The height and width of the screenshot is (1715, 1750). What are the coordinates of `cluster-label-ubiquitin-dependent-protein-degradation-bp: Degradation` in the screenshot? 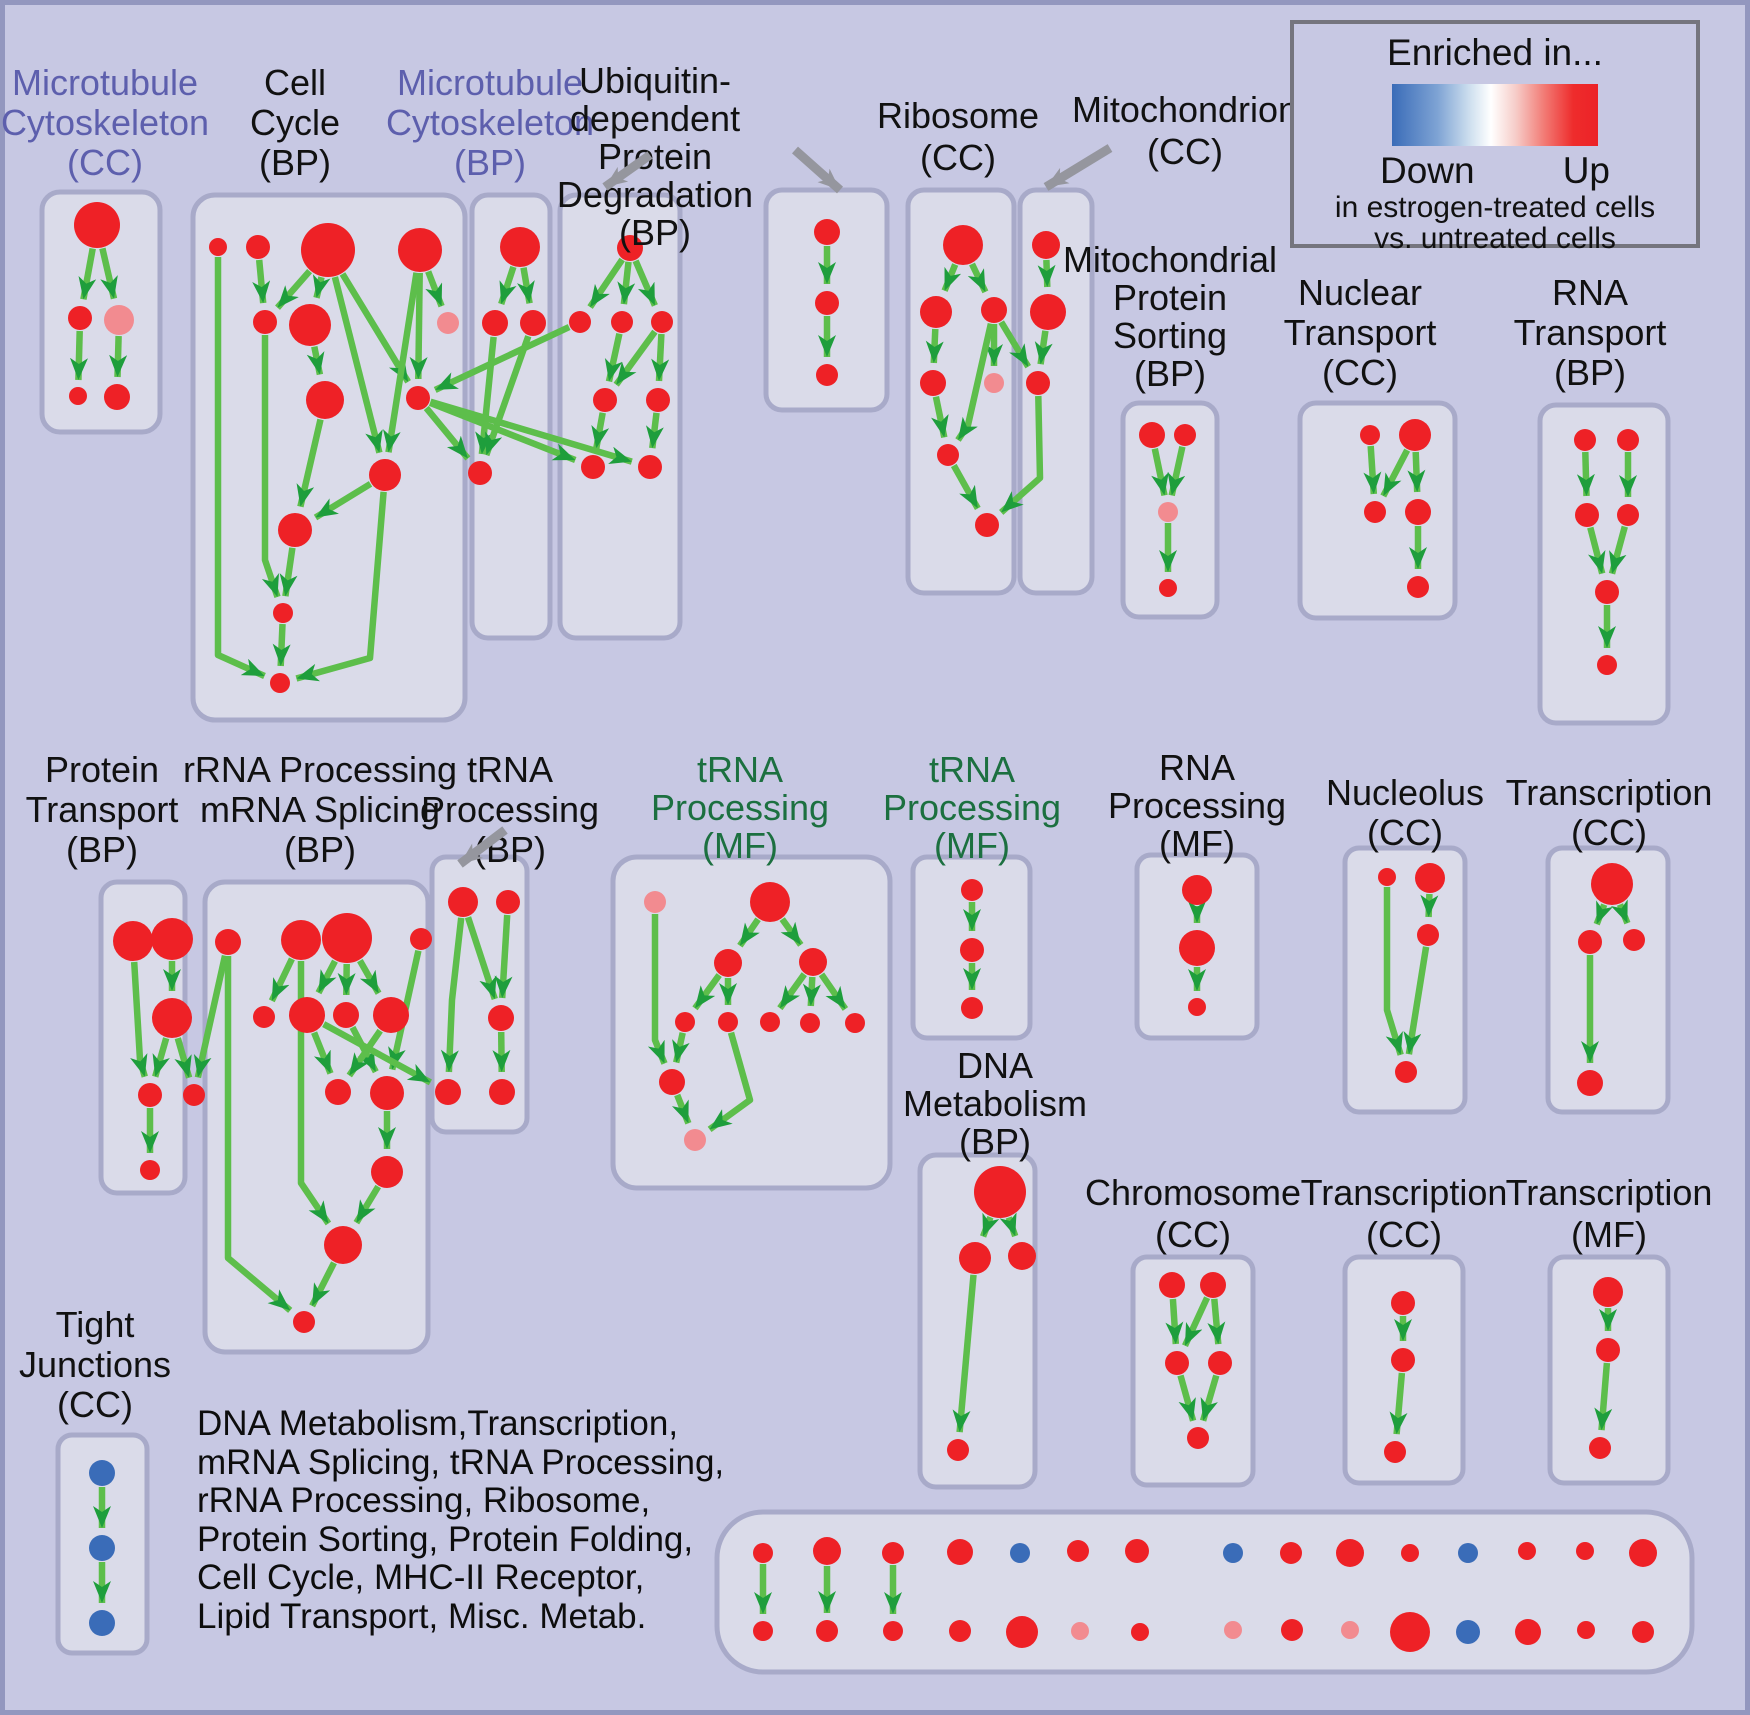 It's located at (655, 194).